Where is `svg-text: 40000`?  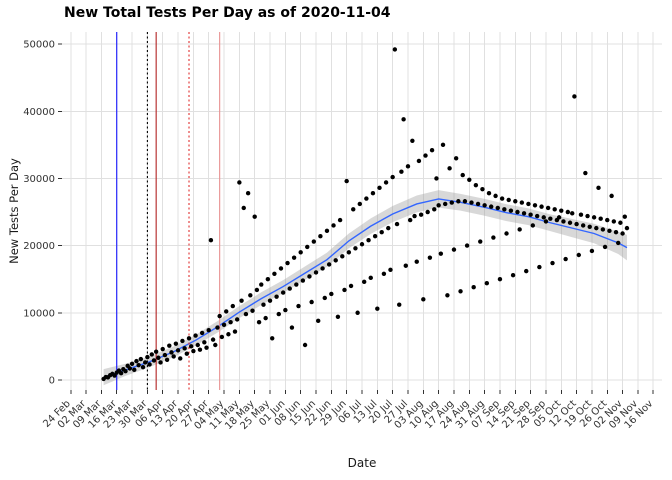
svg-text: 40000 is located at coordinates (39, 112).